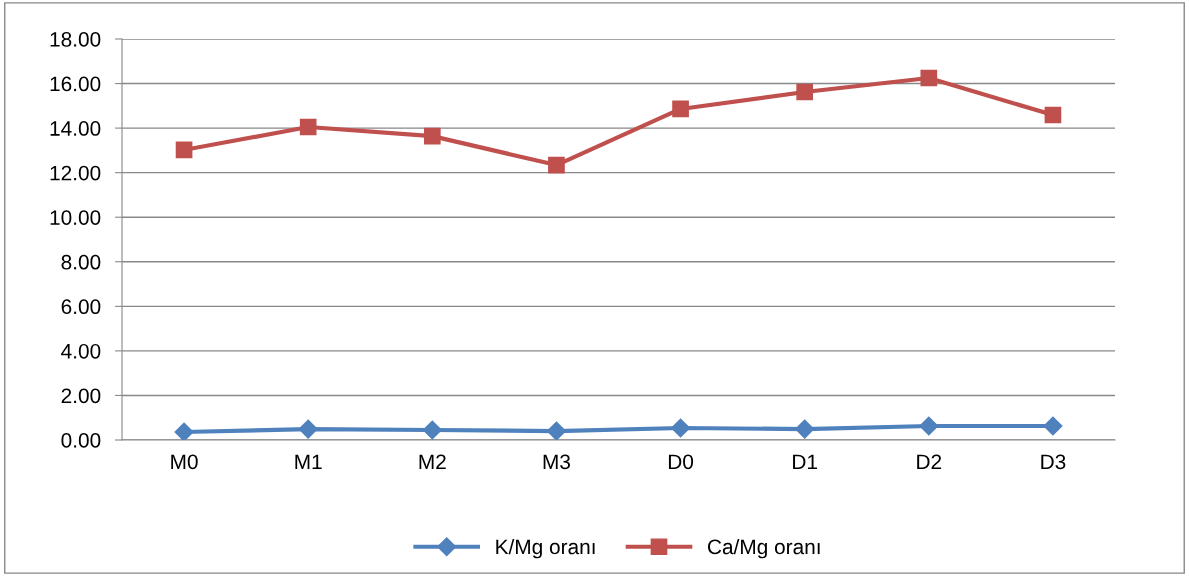  What do you see at coordinates (929, 461) in the screenshot?
I see `x-tick-label: D2` at bounding box center [929, 461].